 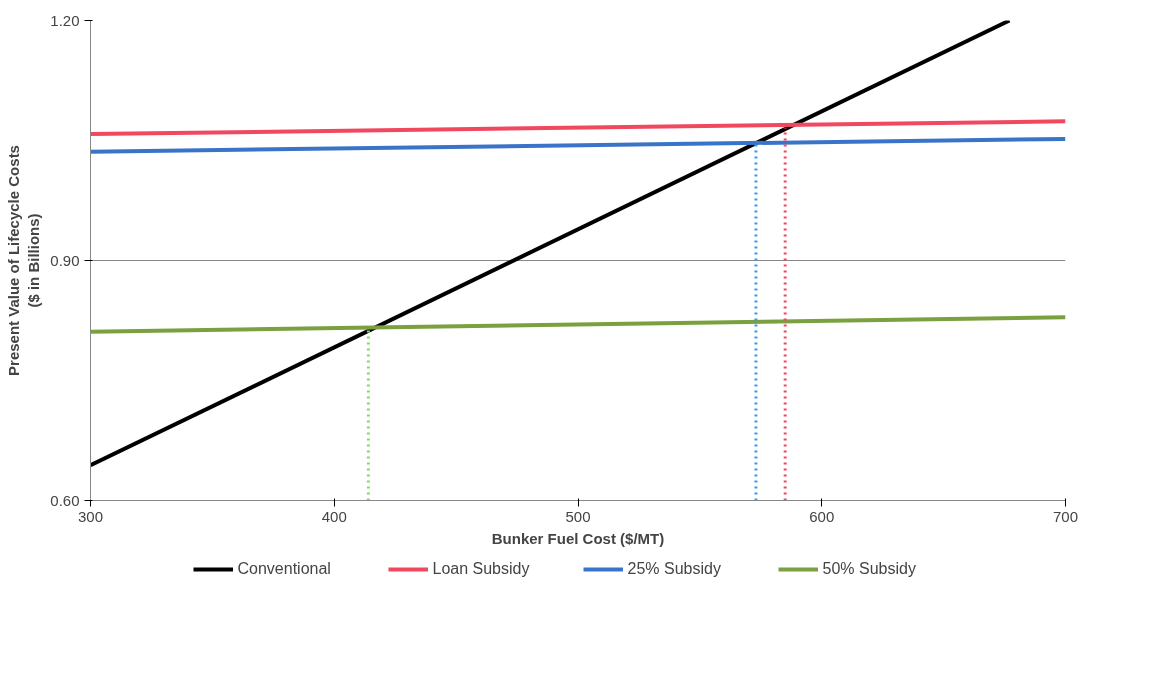 I want to click on legend-label: 25% Subsidy, so click(x=674, y=569).